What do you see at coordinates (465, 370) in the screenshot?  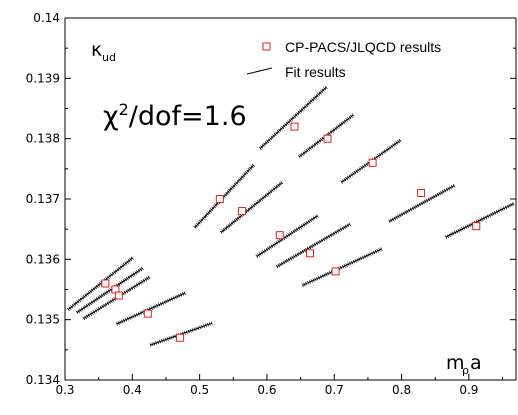 I see `x-axis-label-subscript: ρ` at bounding box center [465, 370].